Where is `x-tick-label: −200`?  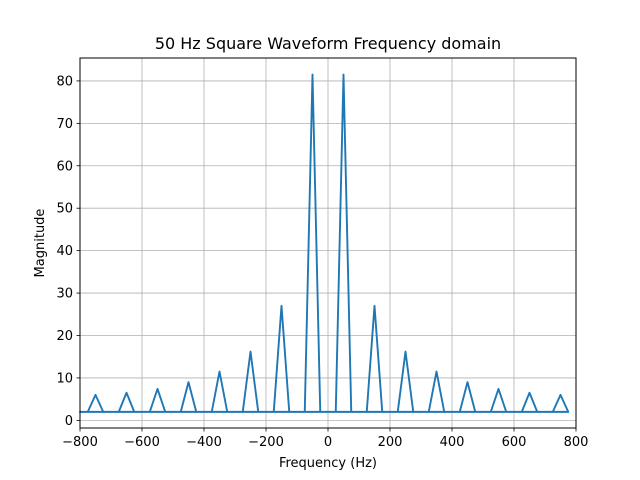 x-tick-label: −200 is located at coordinates (266, 442).